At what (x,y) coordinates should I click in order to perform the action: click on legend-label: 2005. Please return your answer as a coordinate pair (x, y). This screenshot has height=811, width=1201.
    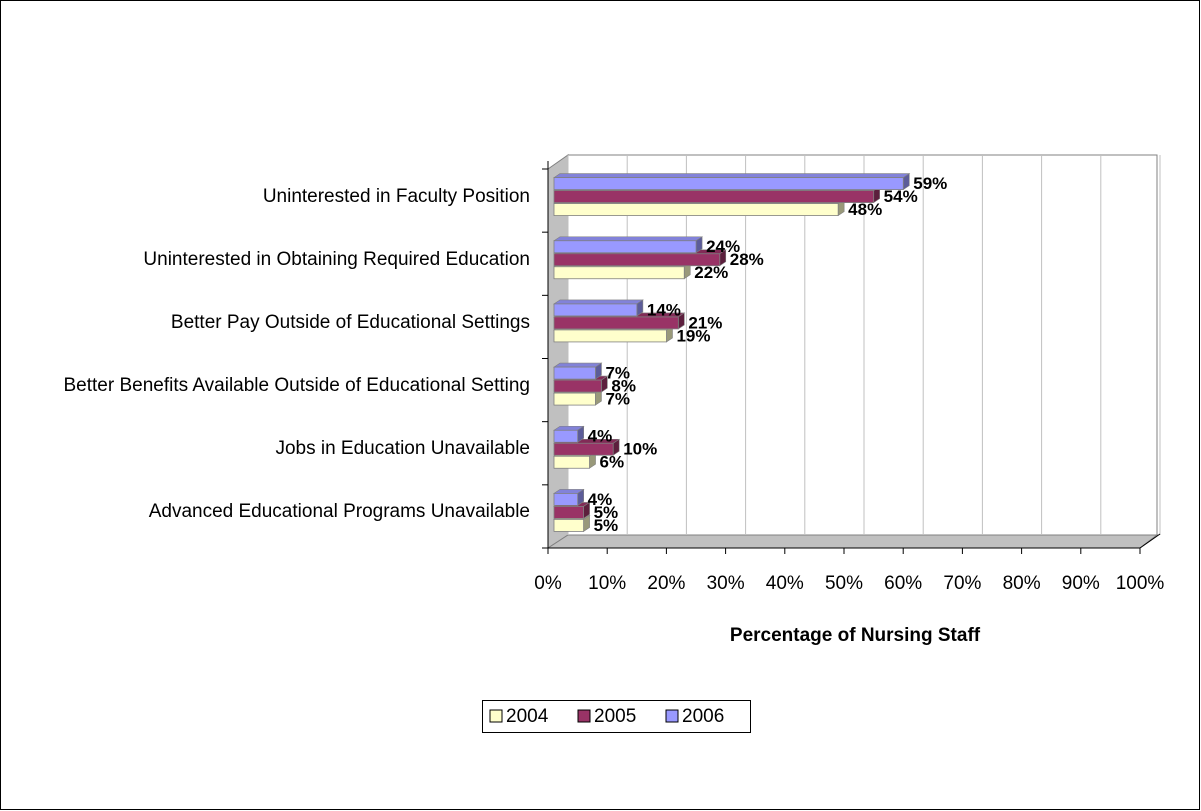
    Looking at the image, I should click on (615, 716).